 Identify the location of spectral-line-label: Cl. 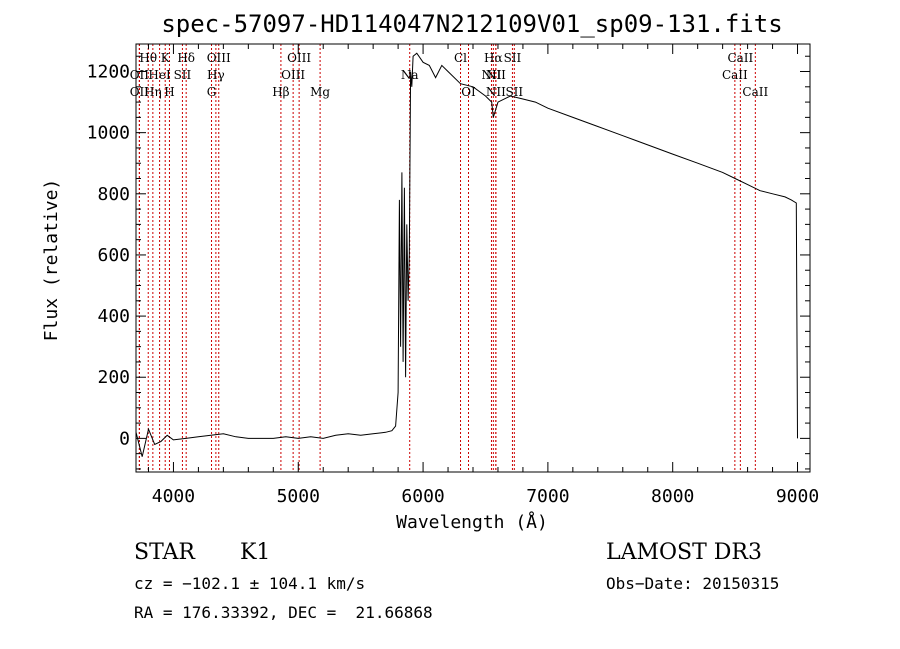
(460, 58).